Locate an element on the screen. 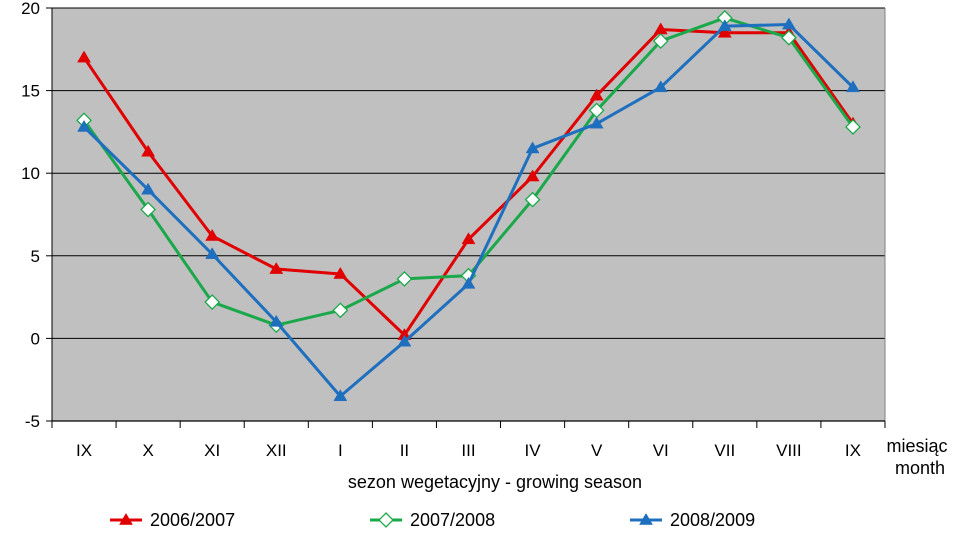 This screenshot has width=972, height=547. x-tick-label: XII is located at coordinates (276, 450).